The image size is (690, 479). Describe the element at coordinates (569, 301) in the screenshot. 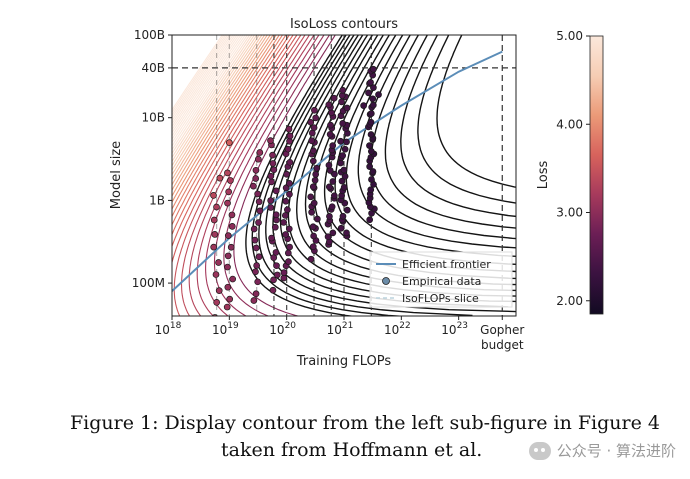

I see `colorbar-tick-label: 2.00` at that location.